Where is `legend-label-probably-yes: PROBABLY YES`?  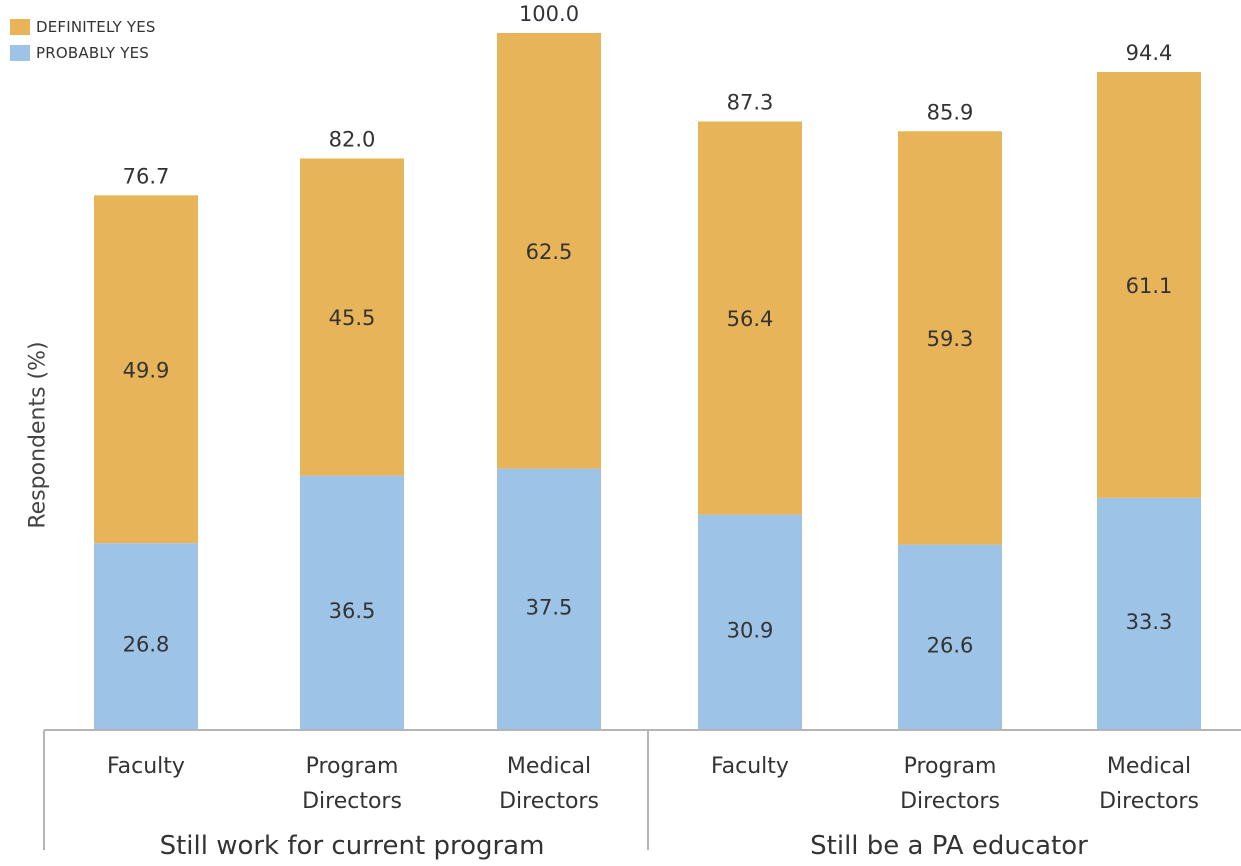 legend-label-probably-yes: PROBABLY YES is located at coordinates (92, 53).